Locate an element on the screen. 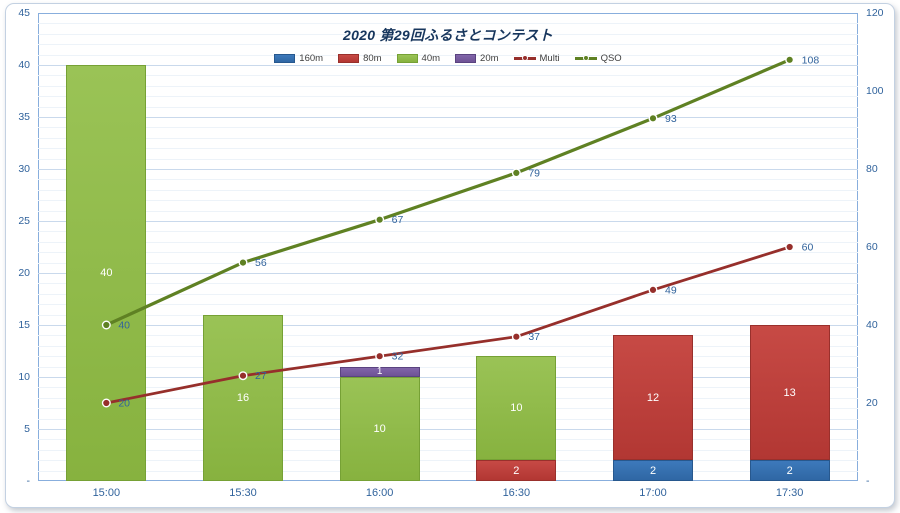  y-axis-tick-right: - is located at coordinates (868, 481).